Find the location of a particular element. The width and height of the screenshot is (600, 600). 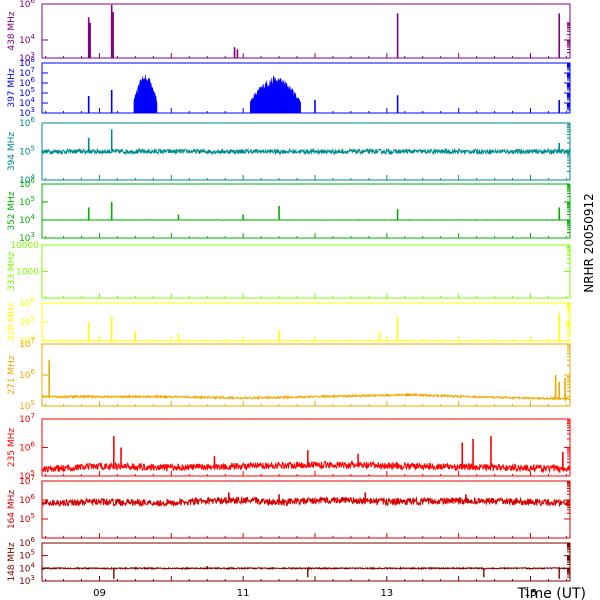

frequency-label: 271 MHz is located at coordinates (12, 375).